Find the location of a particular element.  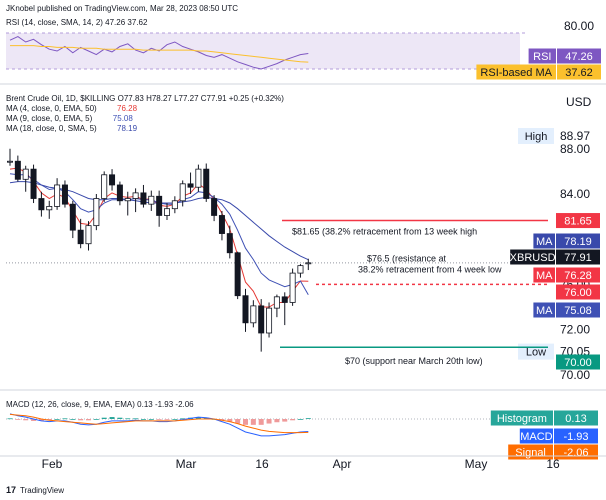

low-label: Low is located at coordinates (536, 353).